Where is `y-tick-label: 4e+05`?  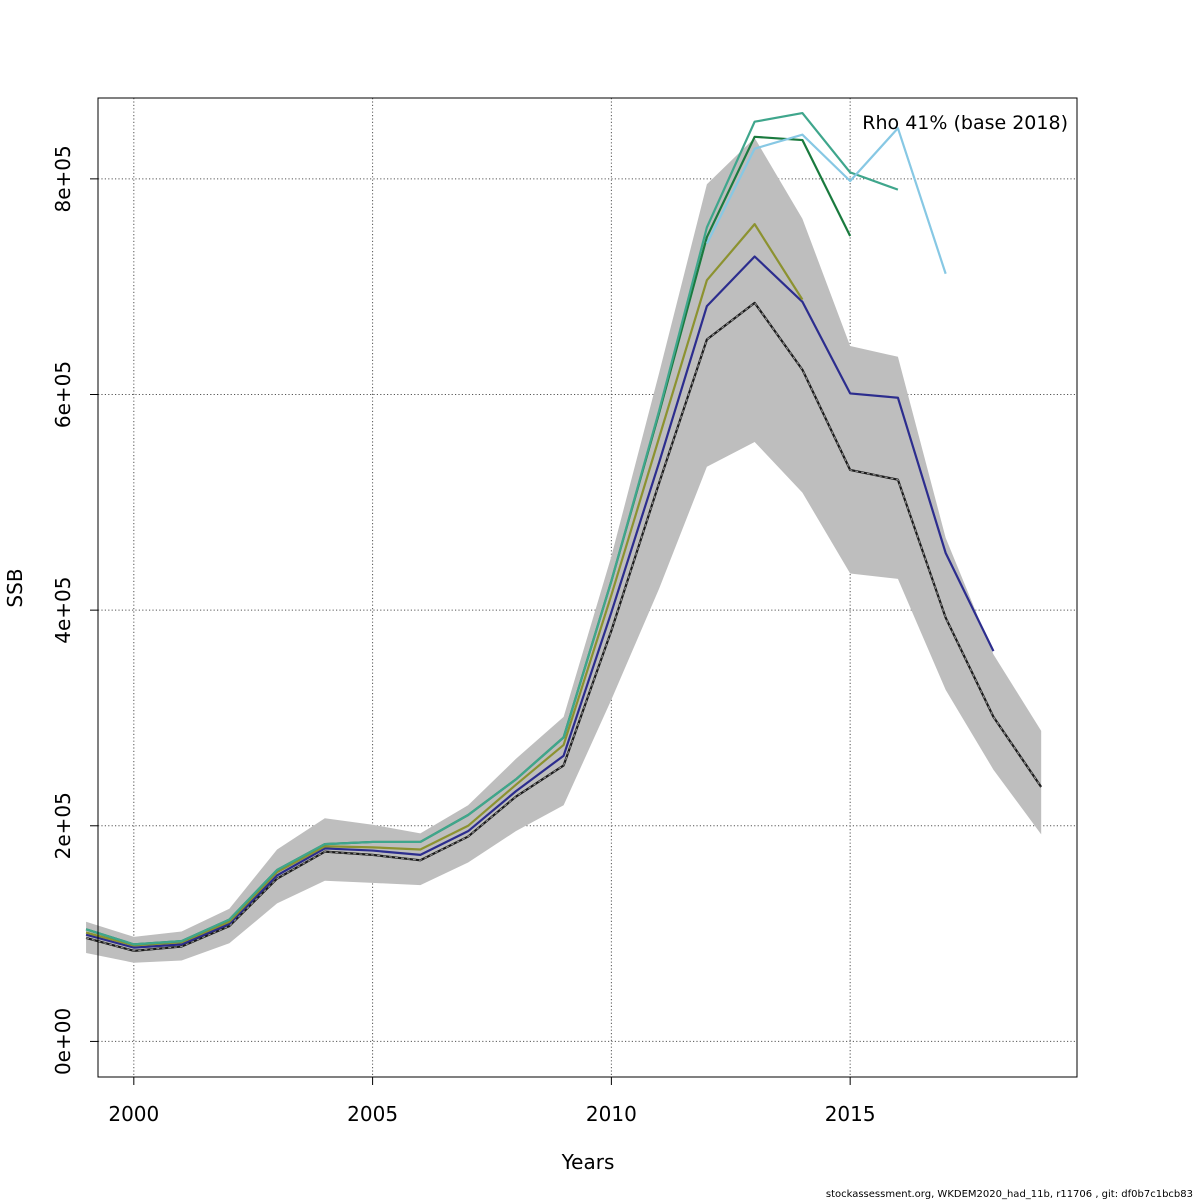
y-tick-label: 4e+05 is located at coordinates (63, 610).